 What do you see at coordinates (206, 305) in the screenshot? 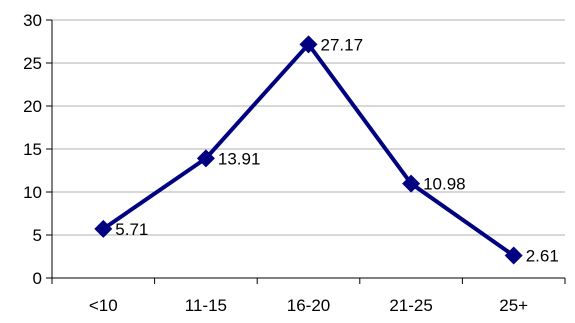
I see `x-tick-label: 11-15` at bounding box center [206, 305].